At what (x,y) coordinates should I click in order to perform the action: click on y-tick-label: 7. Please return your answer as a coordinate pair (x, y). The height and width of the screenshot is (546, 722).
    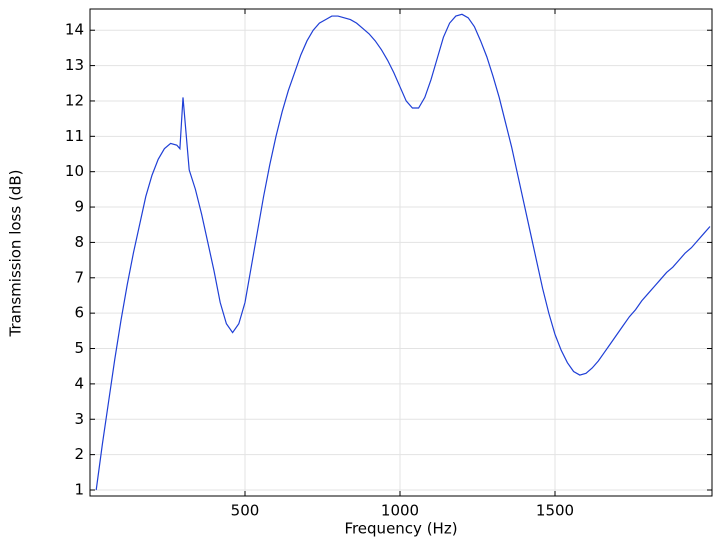
    Looking at the image, I should click on (79, 277).